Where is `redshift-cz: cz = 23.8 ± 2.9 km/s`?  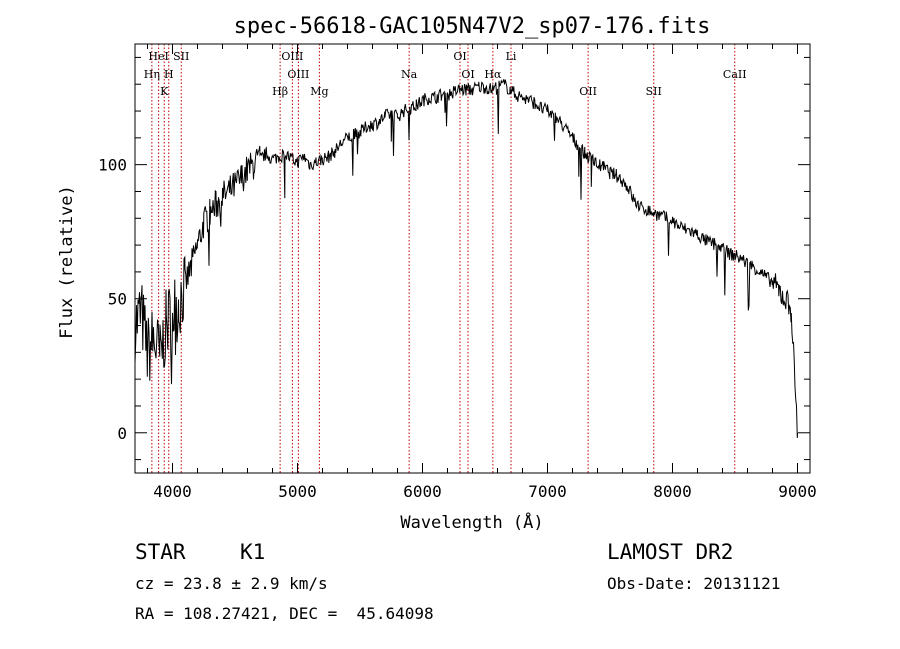 redshift-cz: cz = 23.8 ± 2.9 km/s is located at coordinates (231, 583).